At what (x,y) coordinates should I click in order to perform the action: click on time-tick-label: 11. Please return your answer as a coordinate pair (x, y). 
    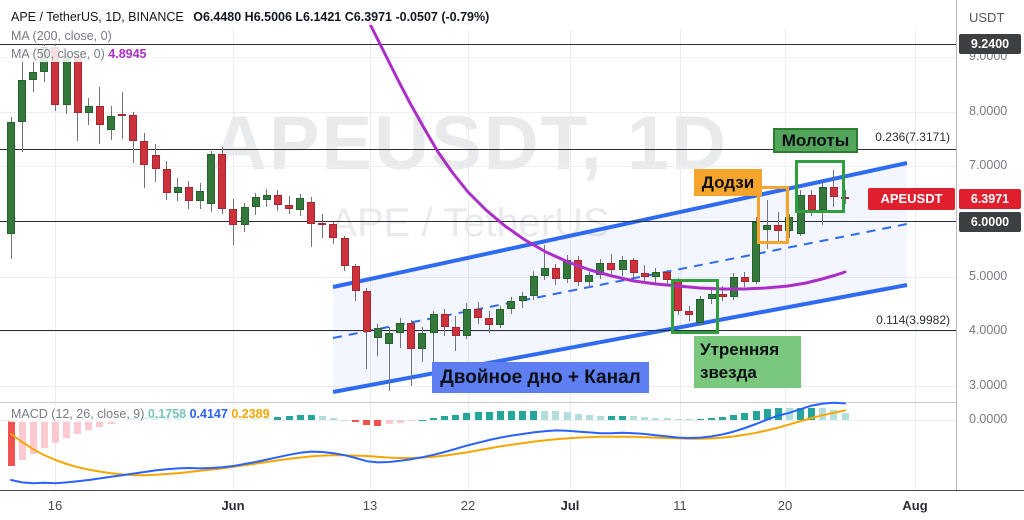
    Looking at the image, I should click on (680, 505).